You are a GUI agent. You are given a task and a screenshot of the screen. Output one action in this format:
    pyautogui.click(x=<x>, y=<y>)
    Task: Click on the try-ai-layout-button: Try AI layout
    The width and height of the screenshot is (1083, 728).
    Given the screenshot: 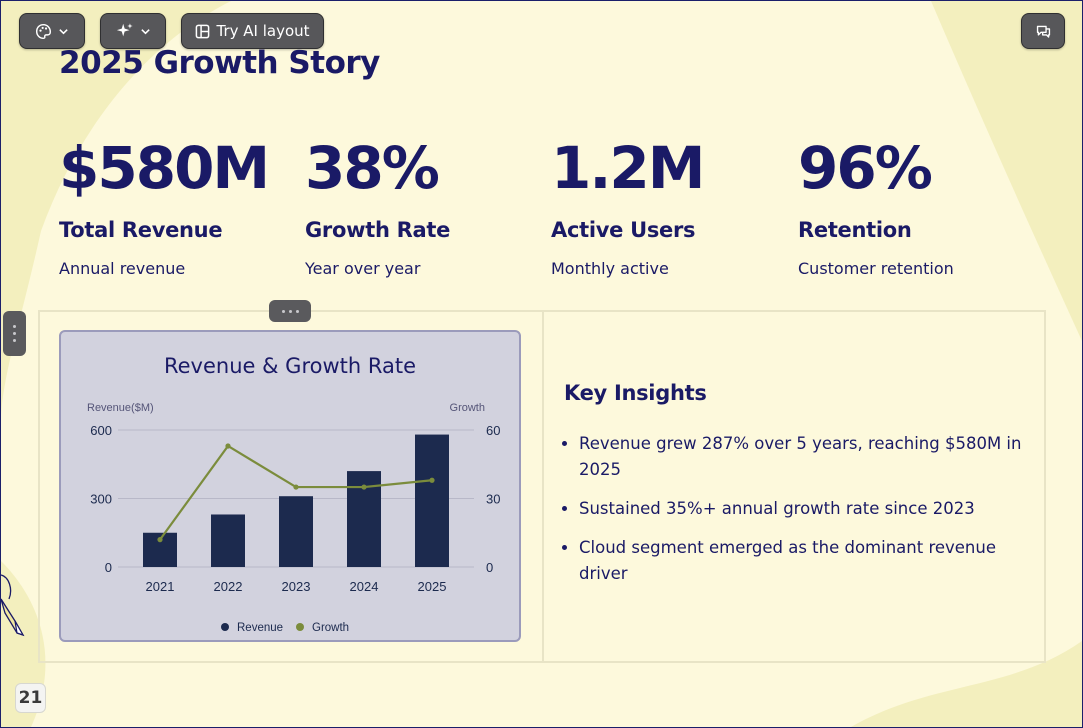 What is the action you would take?
    pyautogui.click(x=252, y=31)
    